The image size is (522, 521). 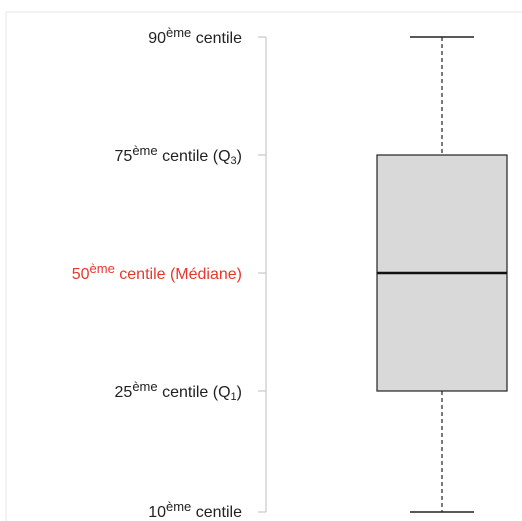 I want to click on label-p25-sup: ème, so click(x=144, y=386).